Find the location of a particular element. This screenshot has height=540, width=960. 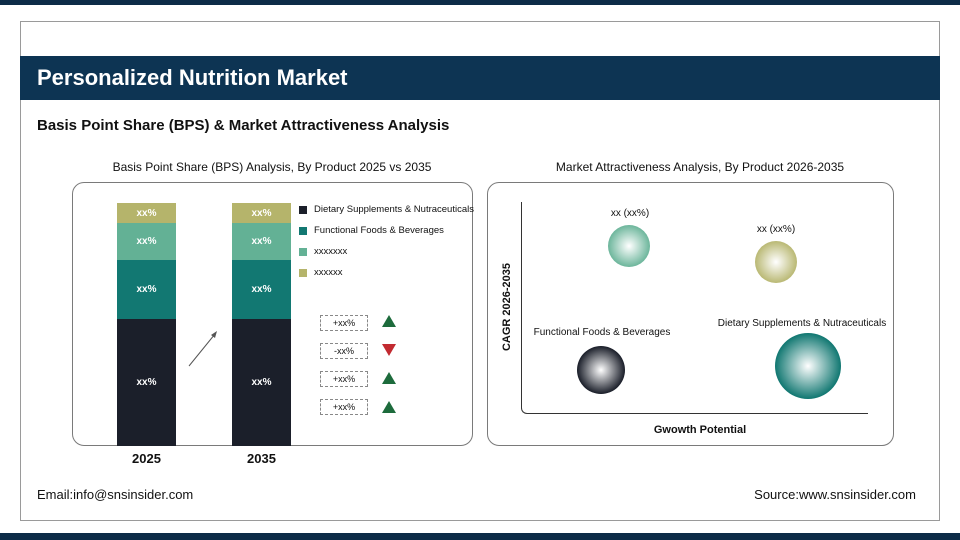

bubble-label: Dietary Supplements & Nutraceuticals is located at coordinates (802, 323).